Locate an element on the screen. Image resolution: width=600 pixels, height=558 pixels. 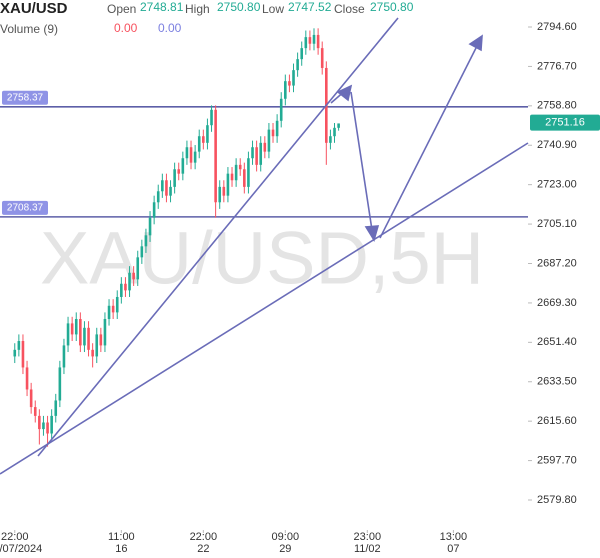
x-tick-date: 22 is located at coordinates (203, 549).